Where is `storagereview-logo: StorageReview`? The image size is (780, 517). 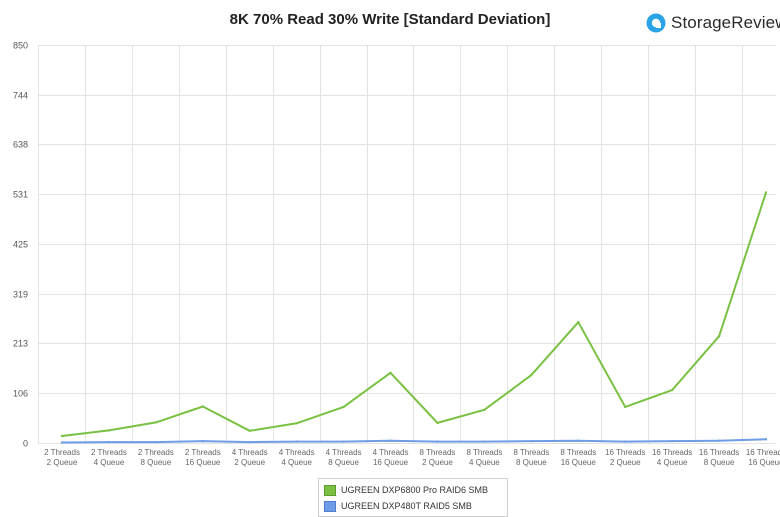 storagereview-logo: StorageReview is located at coordinates (713, 23).